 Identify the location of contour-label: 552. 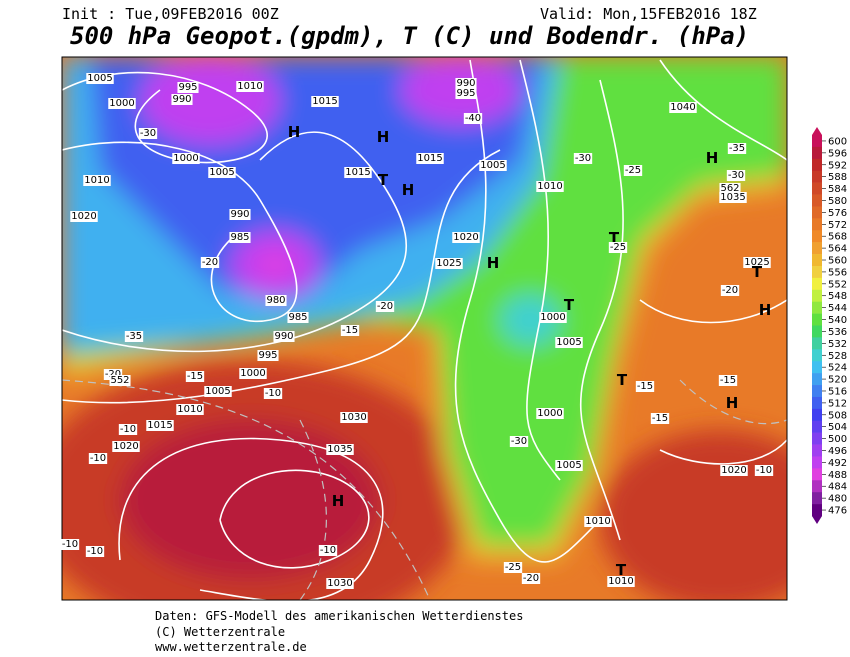
(119, 380).